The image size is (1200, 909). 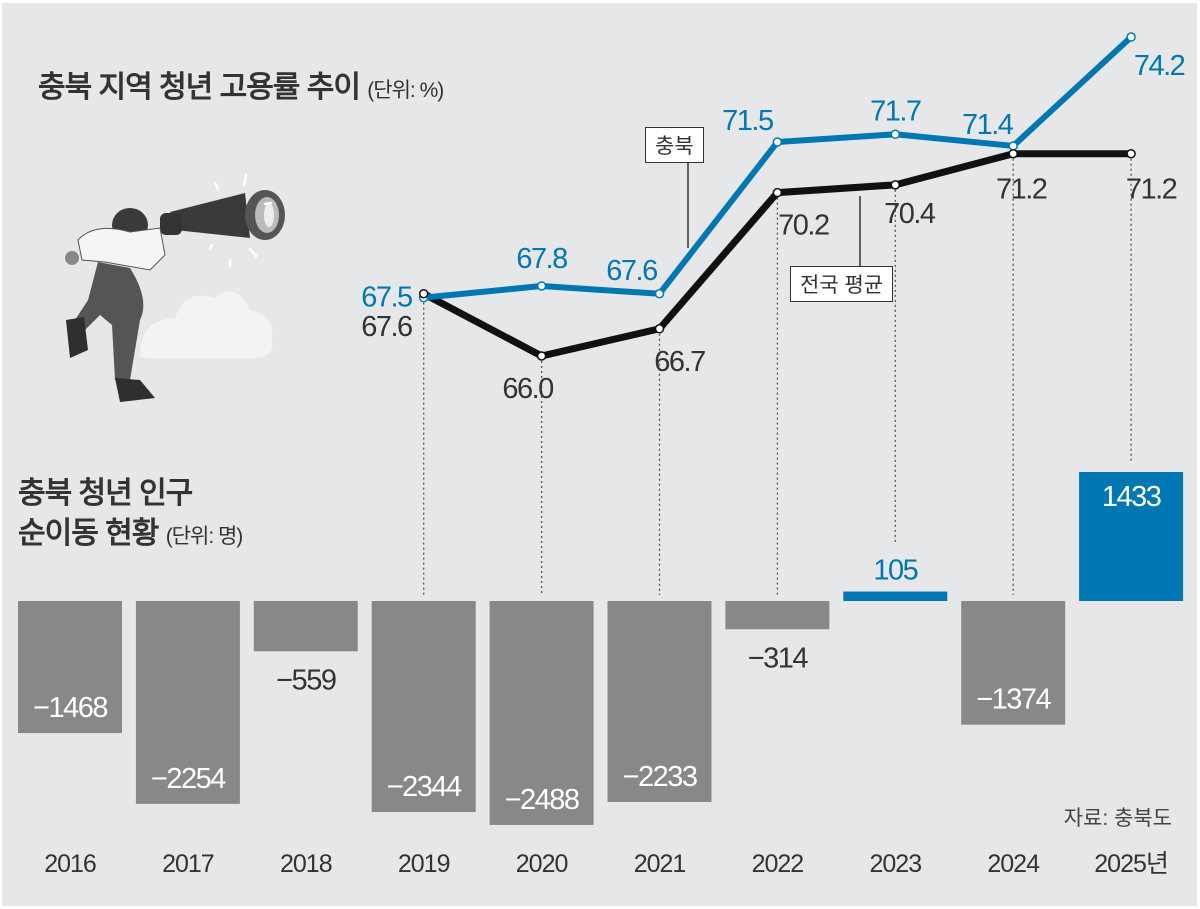 I want to click on title-unit: (단위: %), so click(x=405, y=90).